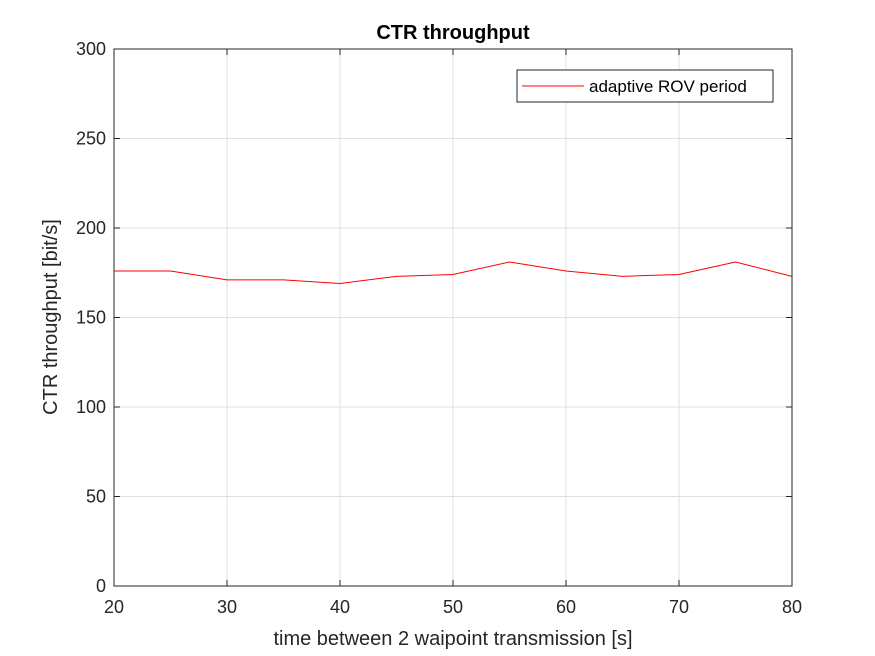 The image size is (875, 656). I want to click on y-tick-label: 200, so click(91, 228).